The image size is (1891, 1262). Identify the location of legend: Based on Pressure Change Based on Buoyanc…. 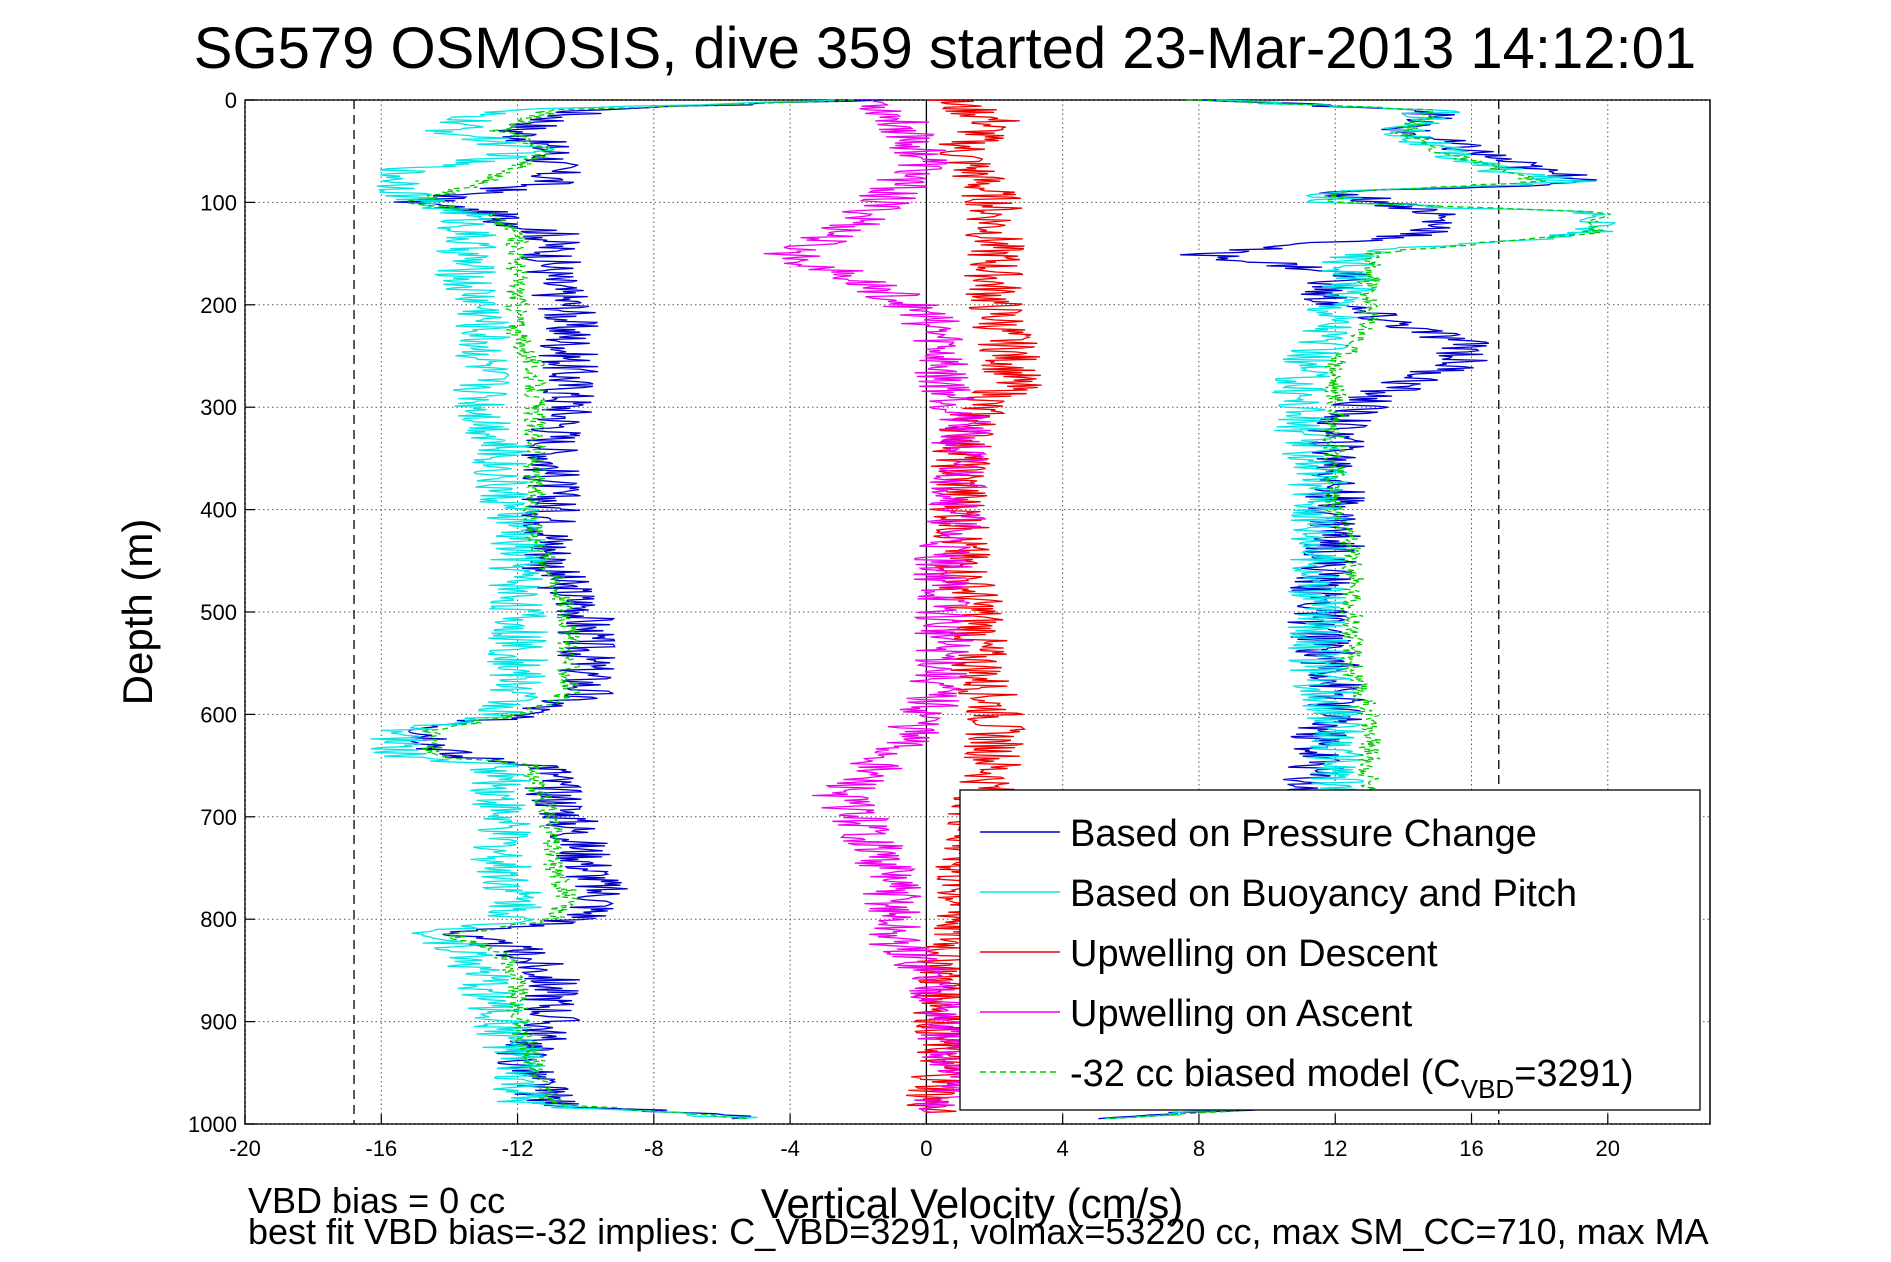
(1330, 950).